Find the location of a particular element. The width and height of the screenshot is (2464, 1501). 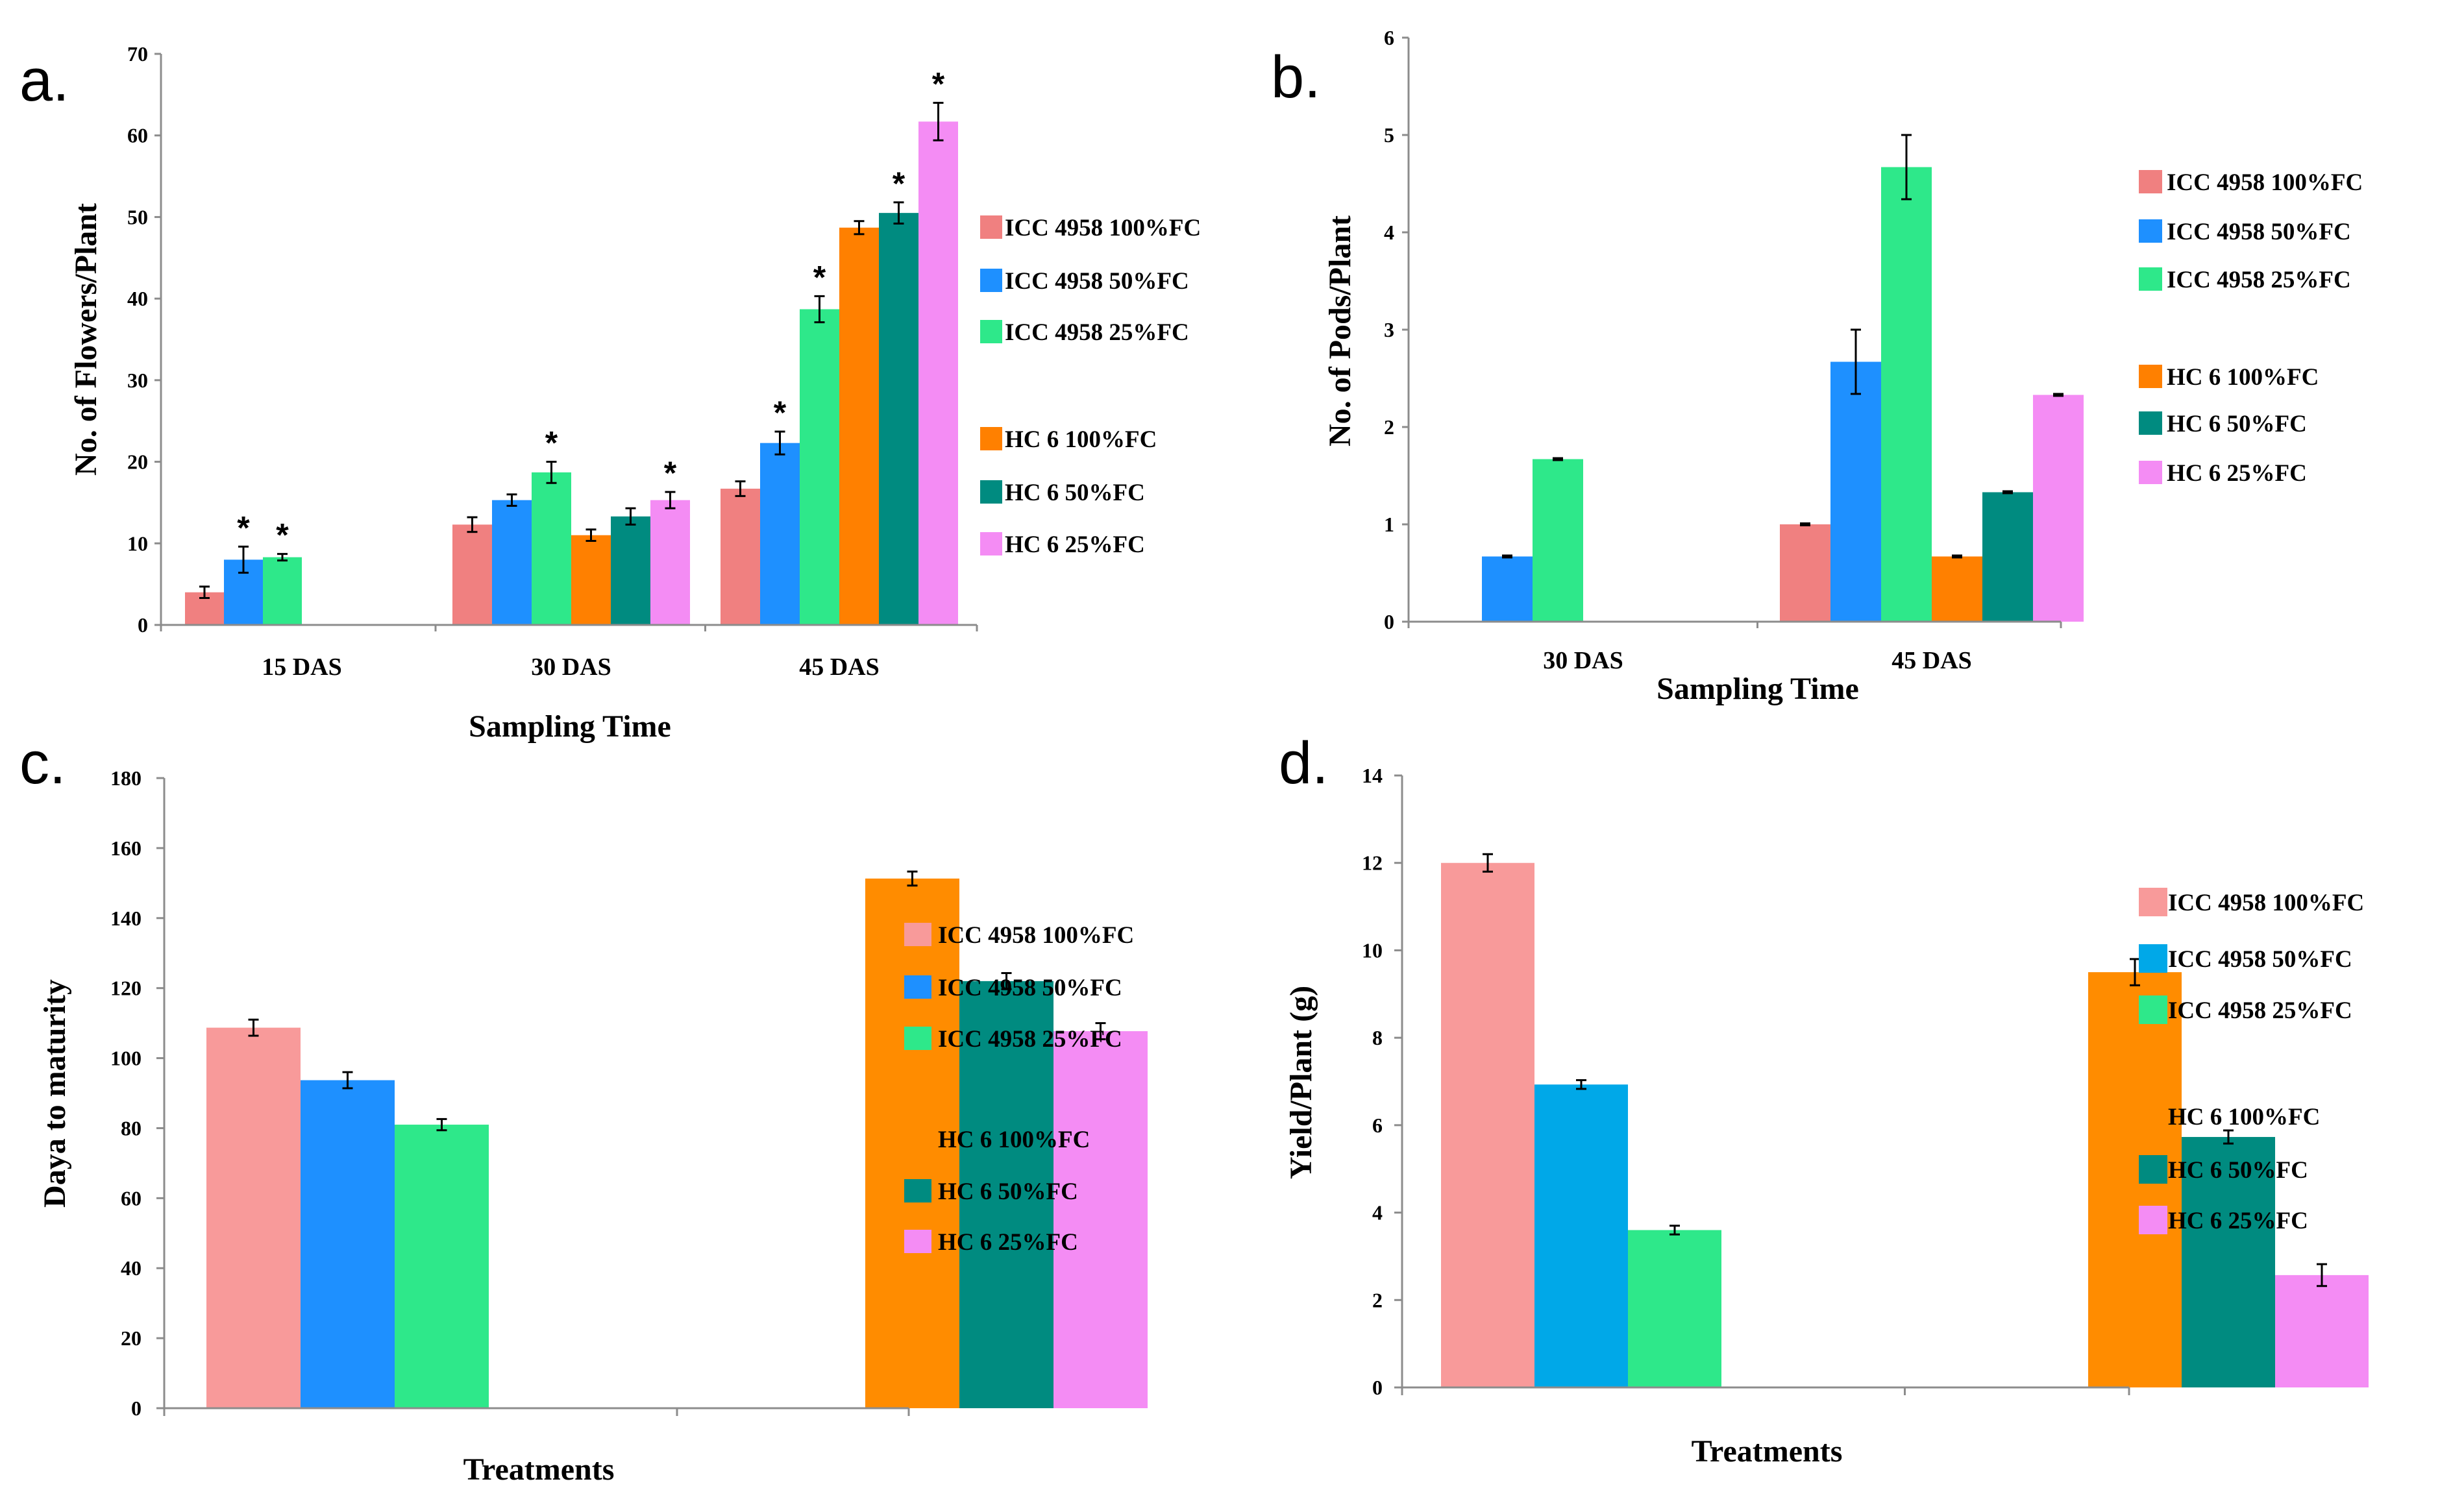

y-tick-label: 70 is located at coordinates (137, 54).